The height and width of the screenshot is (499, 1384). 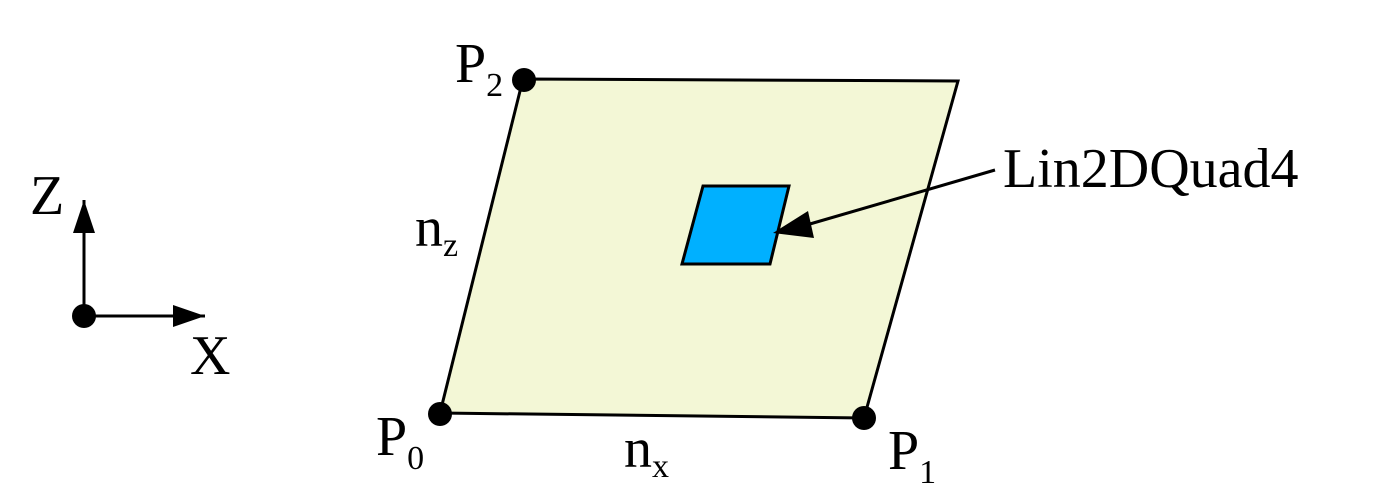 I want to click on point-p0-label-base: P, so click(x=391, y=437).